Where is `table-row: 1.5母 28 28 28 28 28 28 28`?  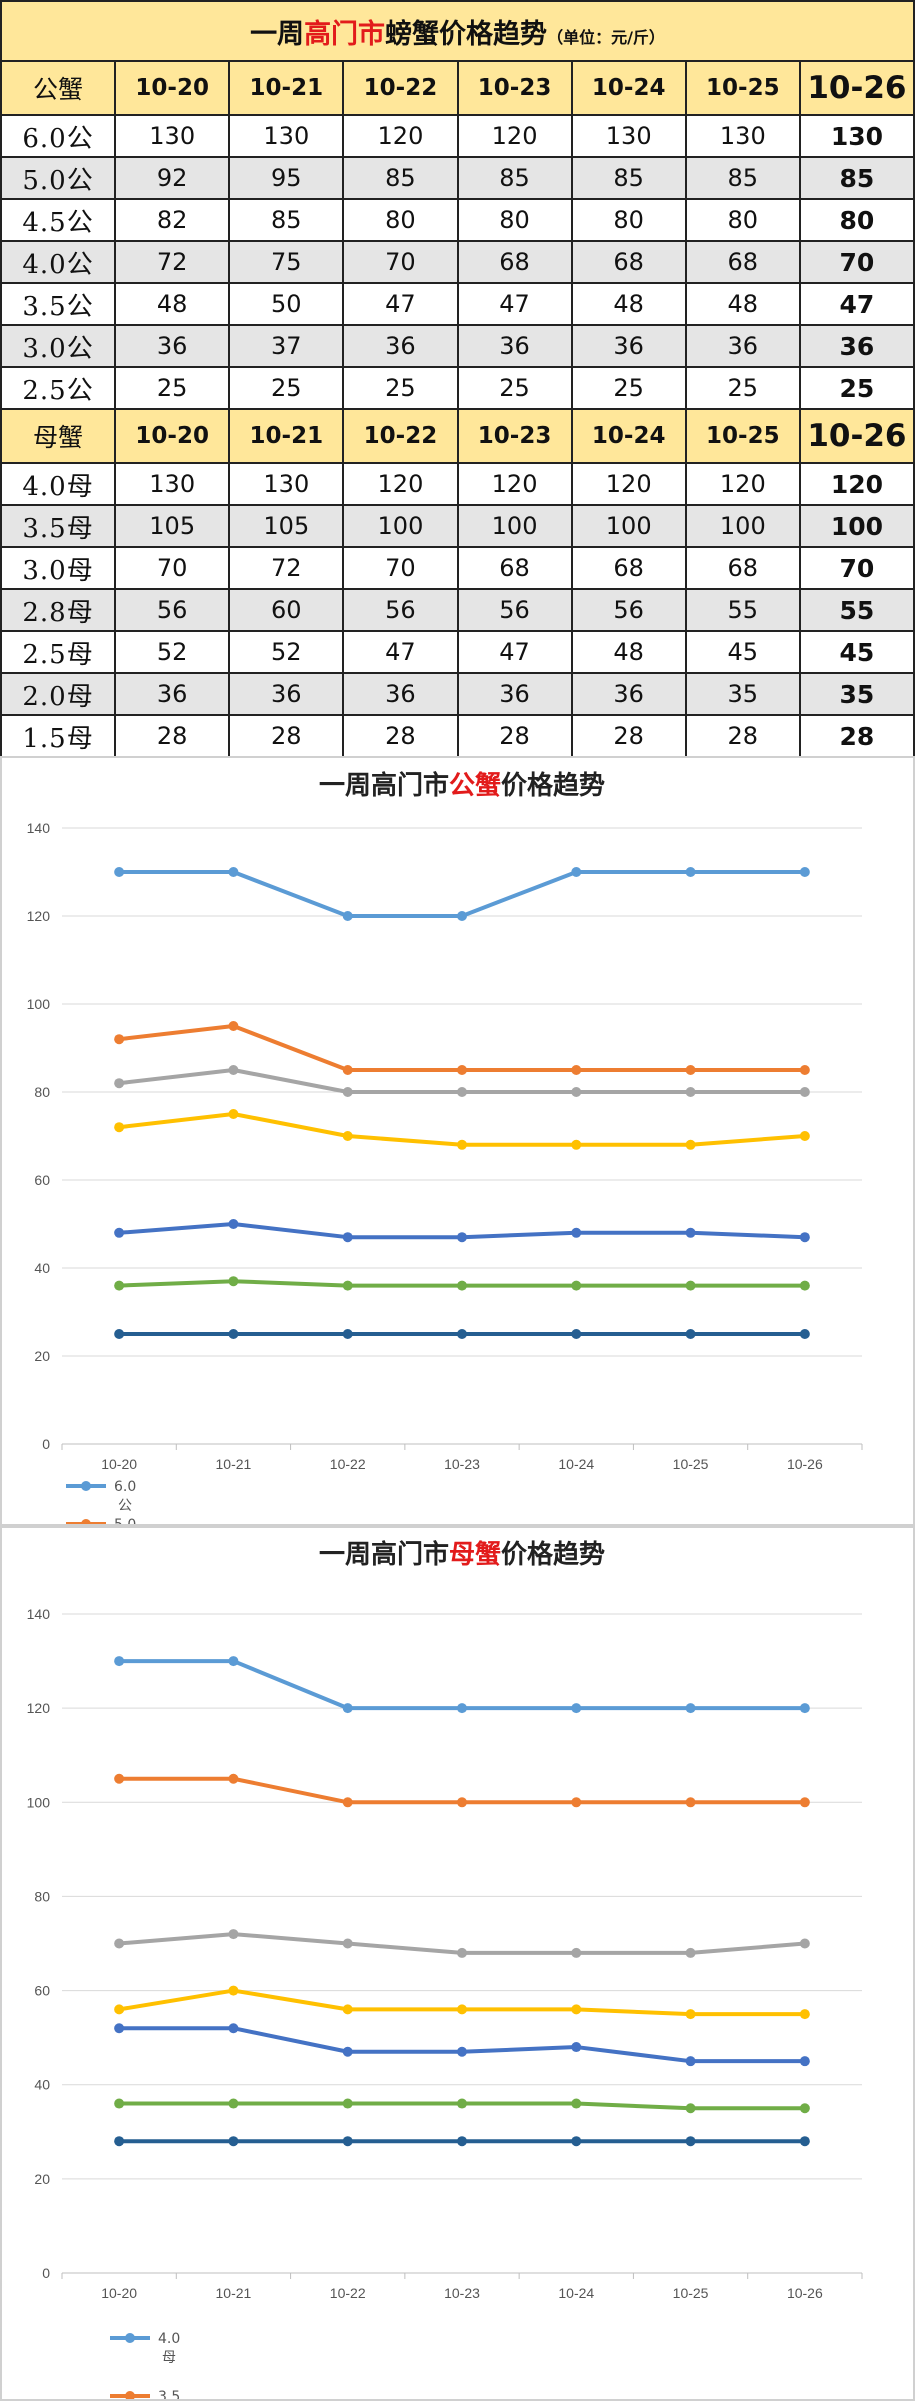 table-row: 1.5母 28 28 28 28 28 28 28 is located at coordinates (457, 736).